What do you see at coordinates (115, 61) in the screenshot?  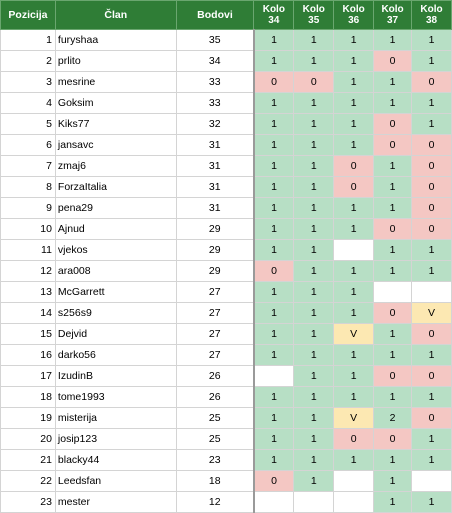 I see `cell-clan: prlito` at bounding box center [115, 61].